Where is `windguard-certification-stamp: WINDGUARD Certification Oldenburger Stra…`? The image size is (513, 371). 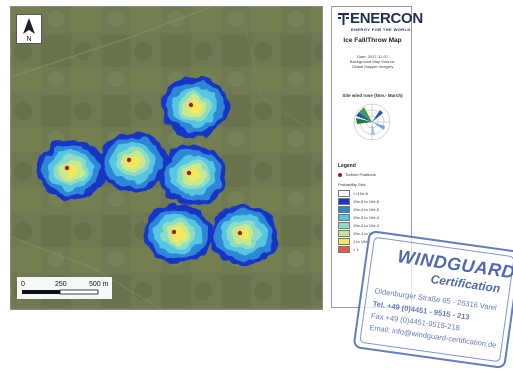 windguard-certification-stamp: WINDGUARD Certification Oldenburger Stra… is located at coordinates (432, 299).